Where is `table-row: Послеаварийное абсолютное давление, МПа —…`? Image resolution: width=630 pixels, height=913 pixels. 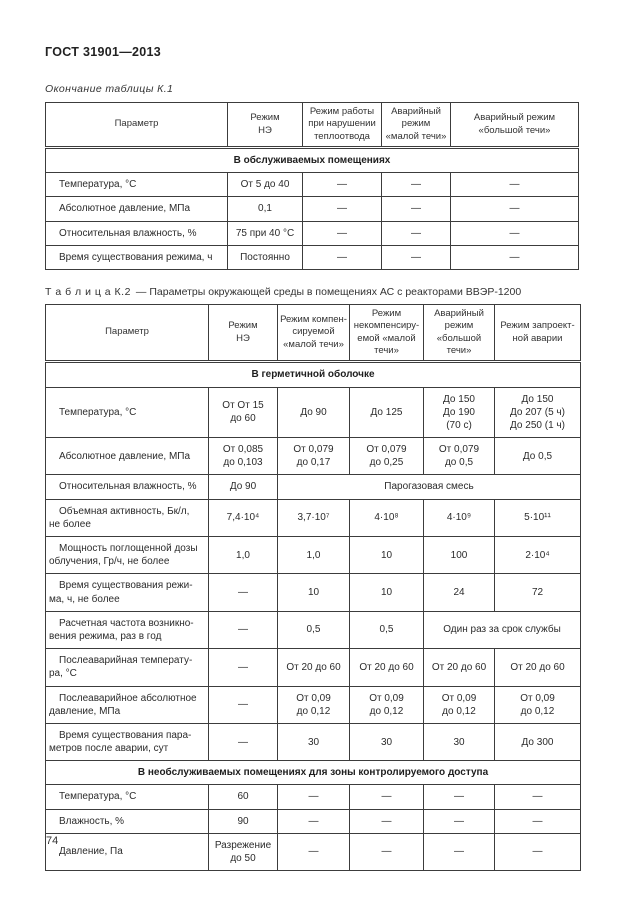
table-row: Послеаварийное абсолютное давление, МПа —… is located at coordinates (313, 704).